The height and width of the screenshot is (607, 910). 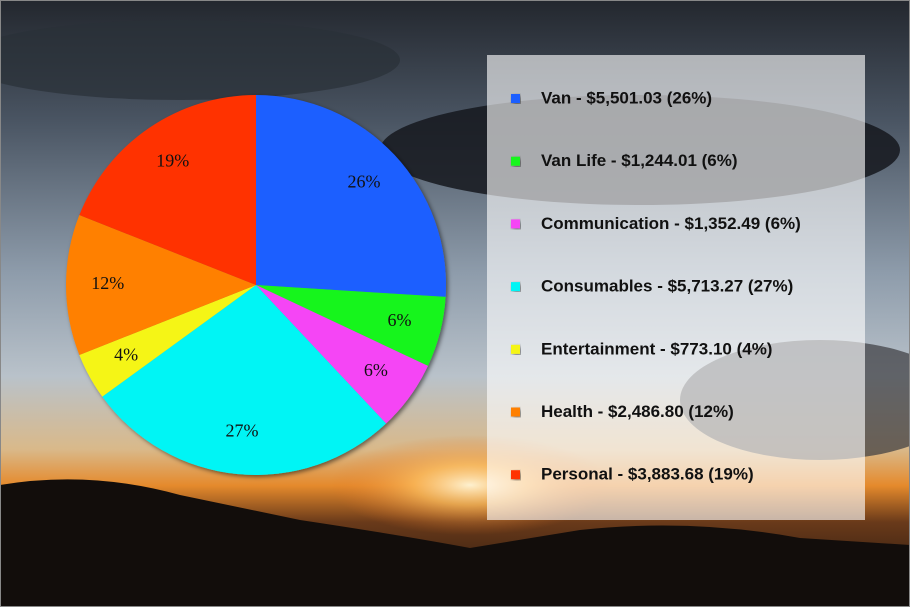 What do you see at coordinates (242, 431) in the screenshot?
I see `data-label: 27%` at bounding box center [242, 431].